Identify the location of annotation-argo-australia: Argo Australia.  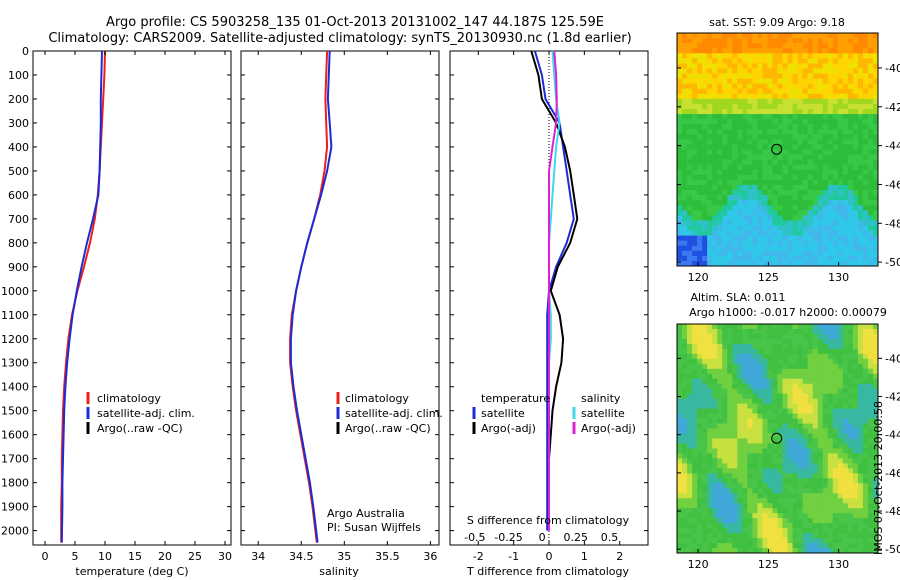
(366, 513).